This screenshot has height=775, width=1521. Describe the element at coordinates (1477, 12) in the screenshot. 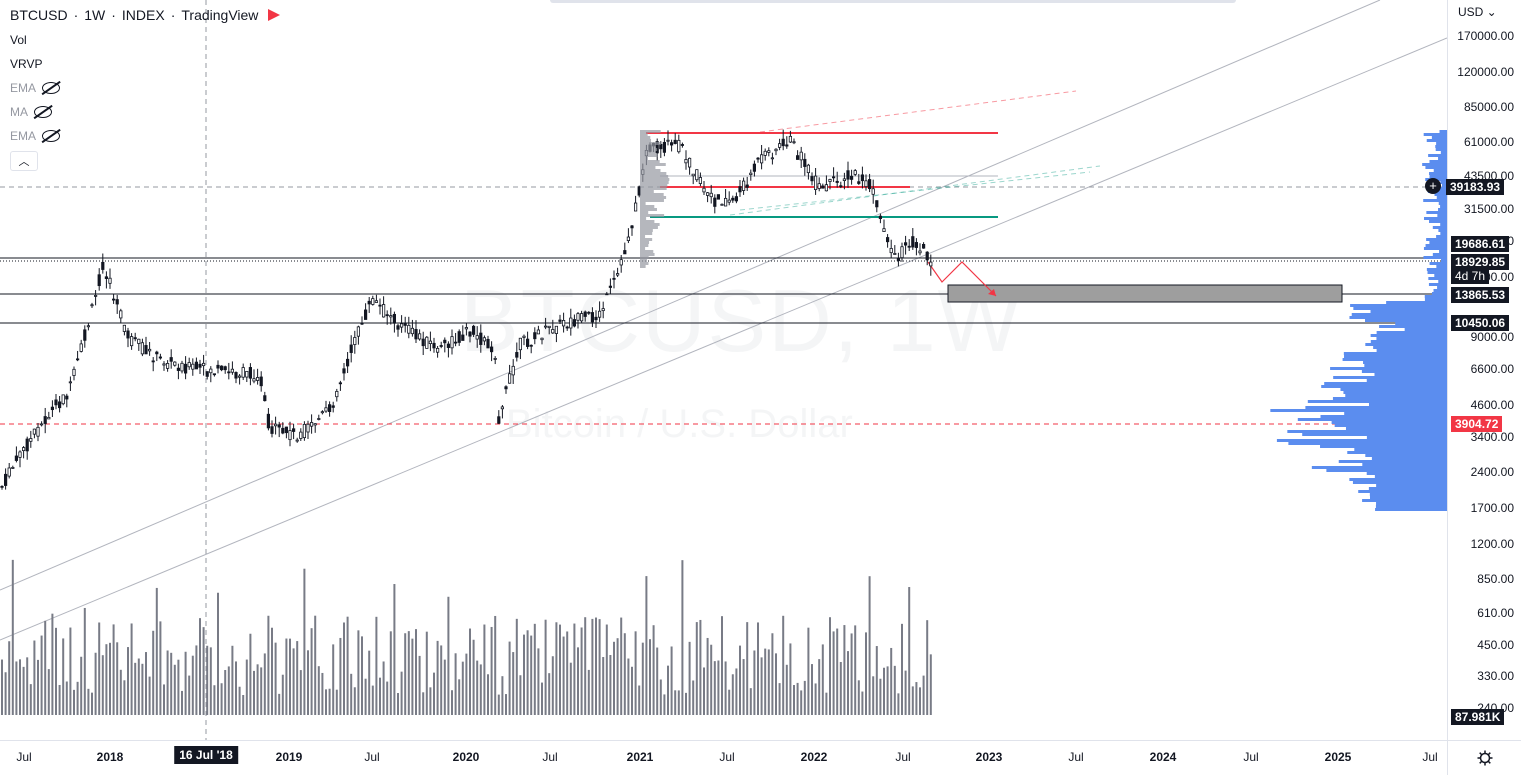

I see `currency-selector: USD ⌄` at that location.